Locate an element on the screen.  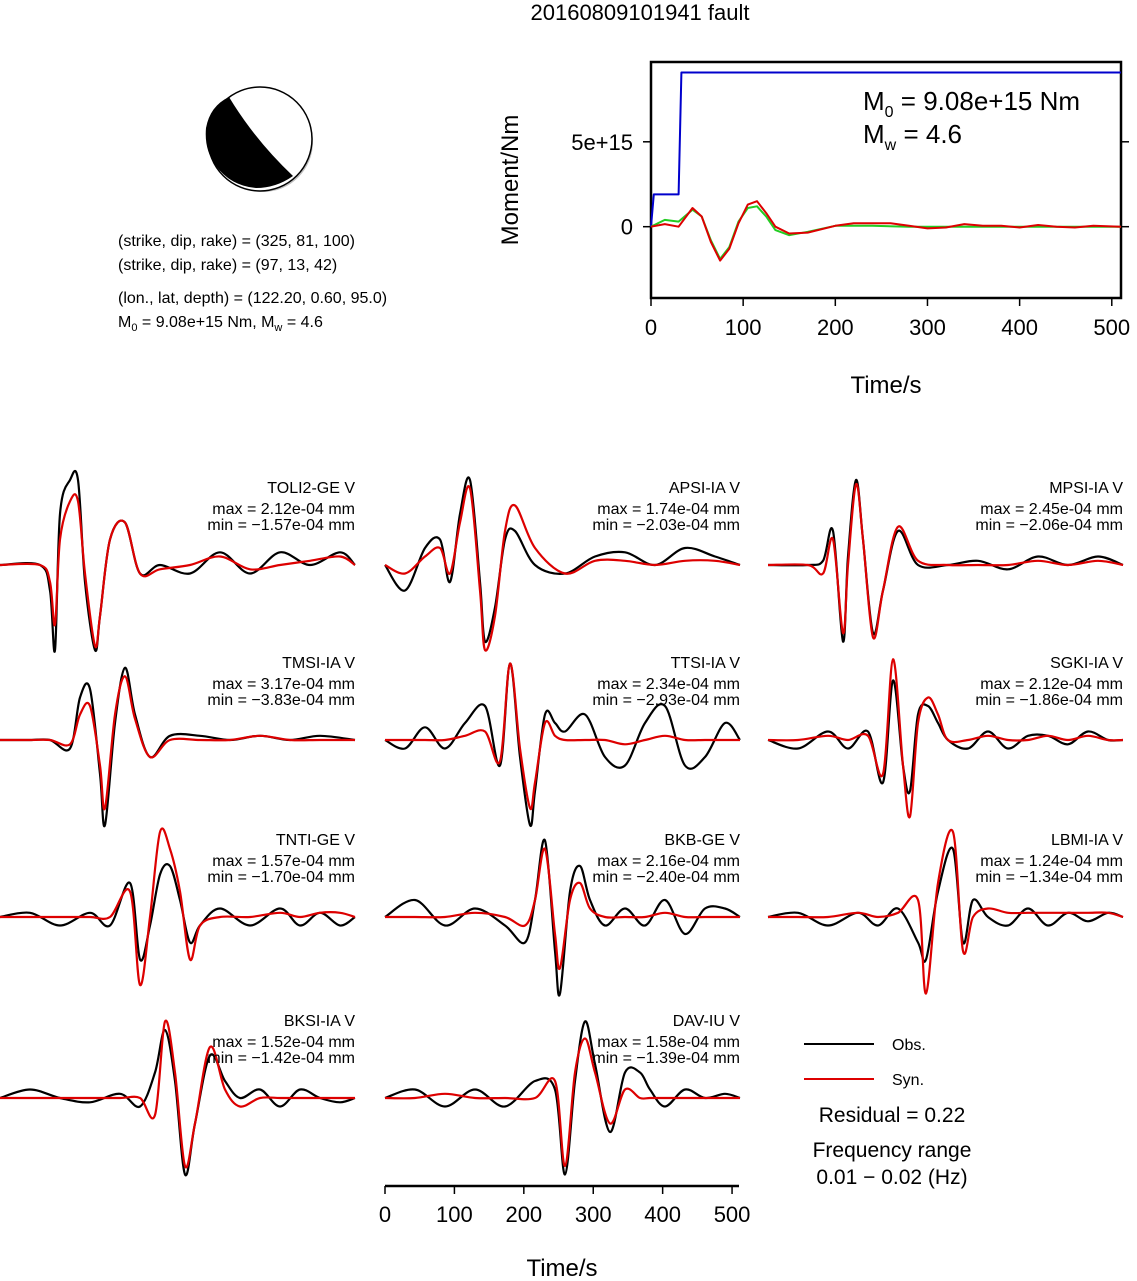
station-min-6: min = −1.70e-04 mm is located at coordinates (281, 877).